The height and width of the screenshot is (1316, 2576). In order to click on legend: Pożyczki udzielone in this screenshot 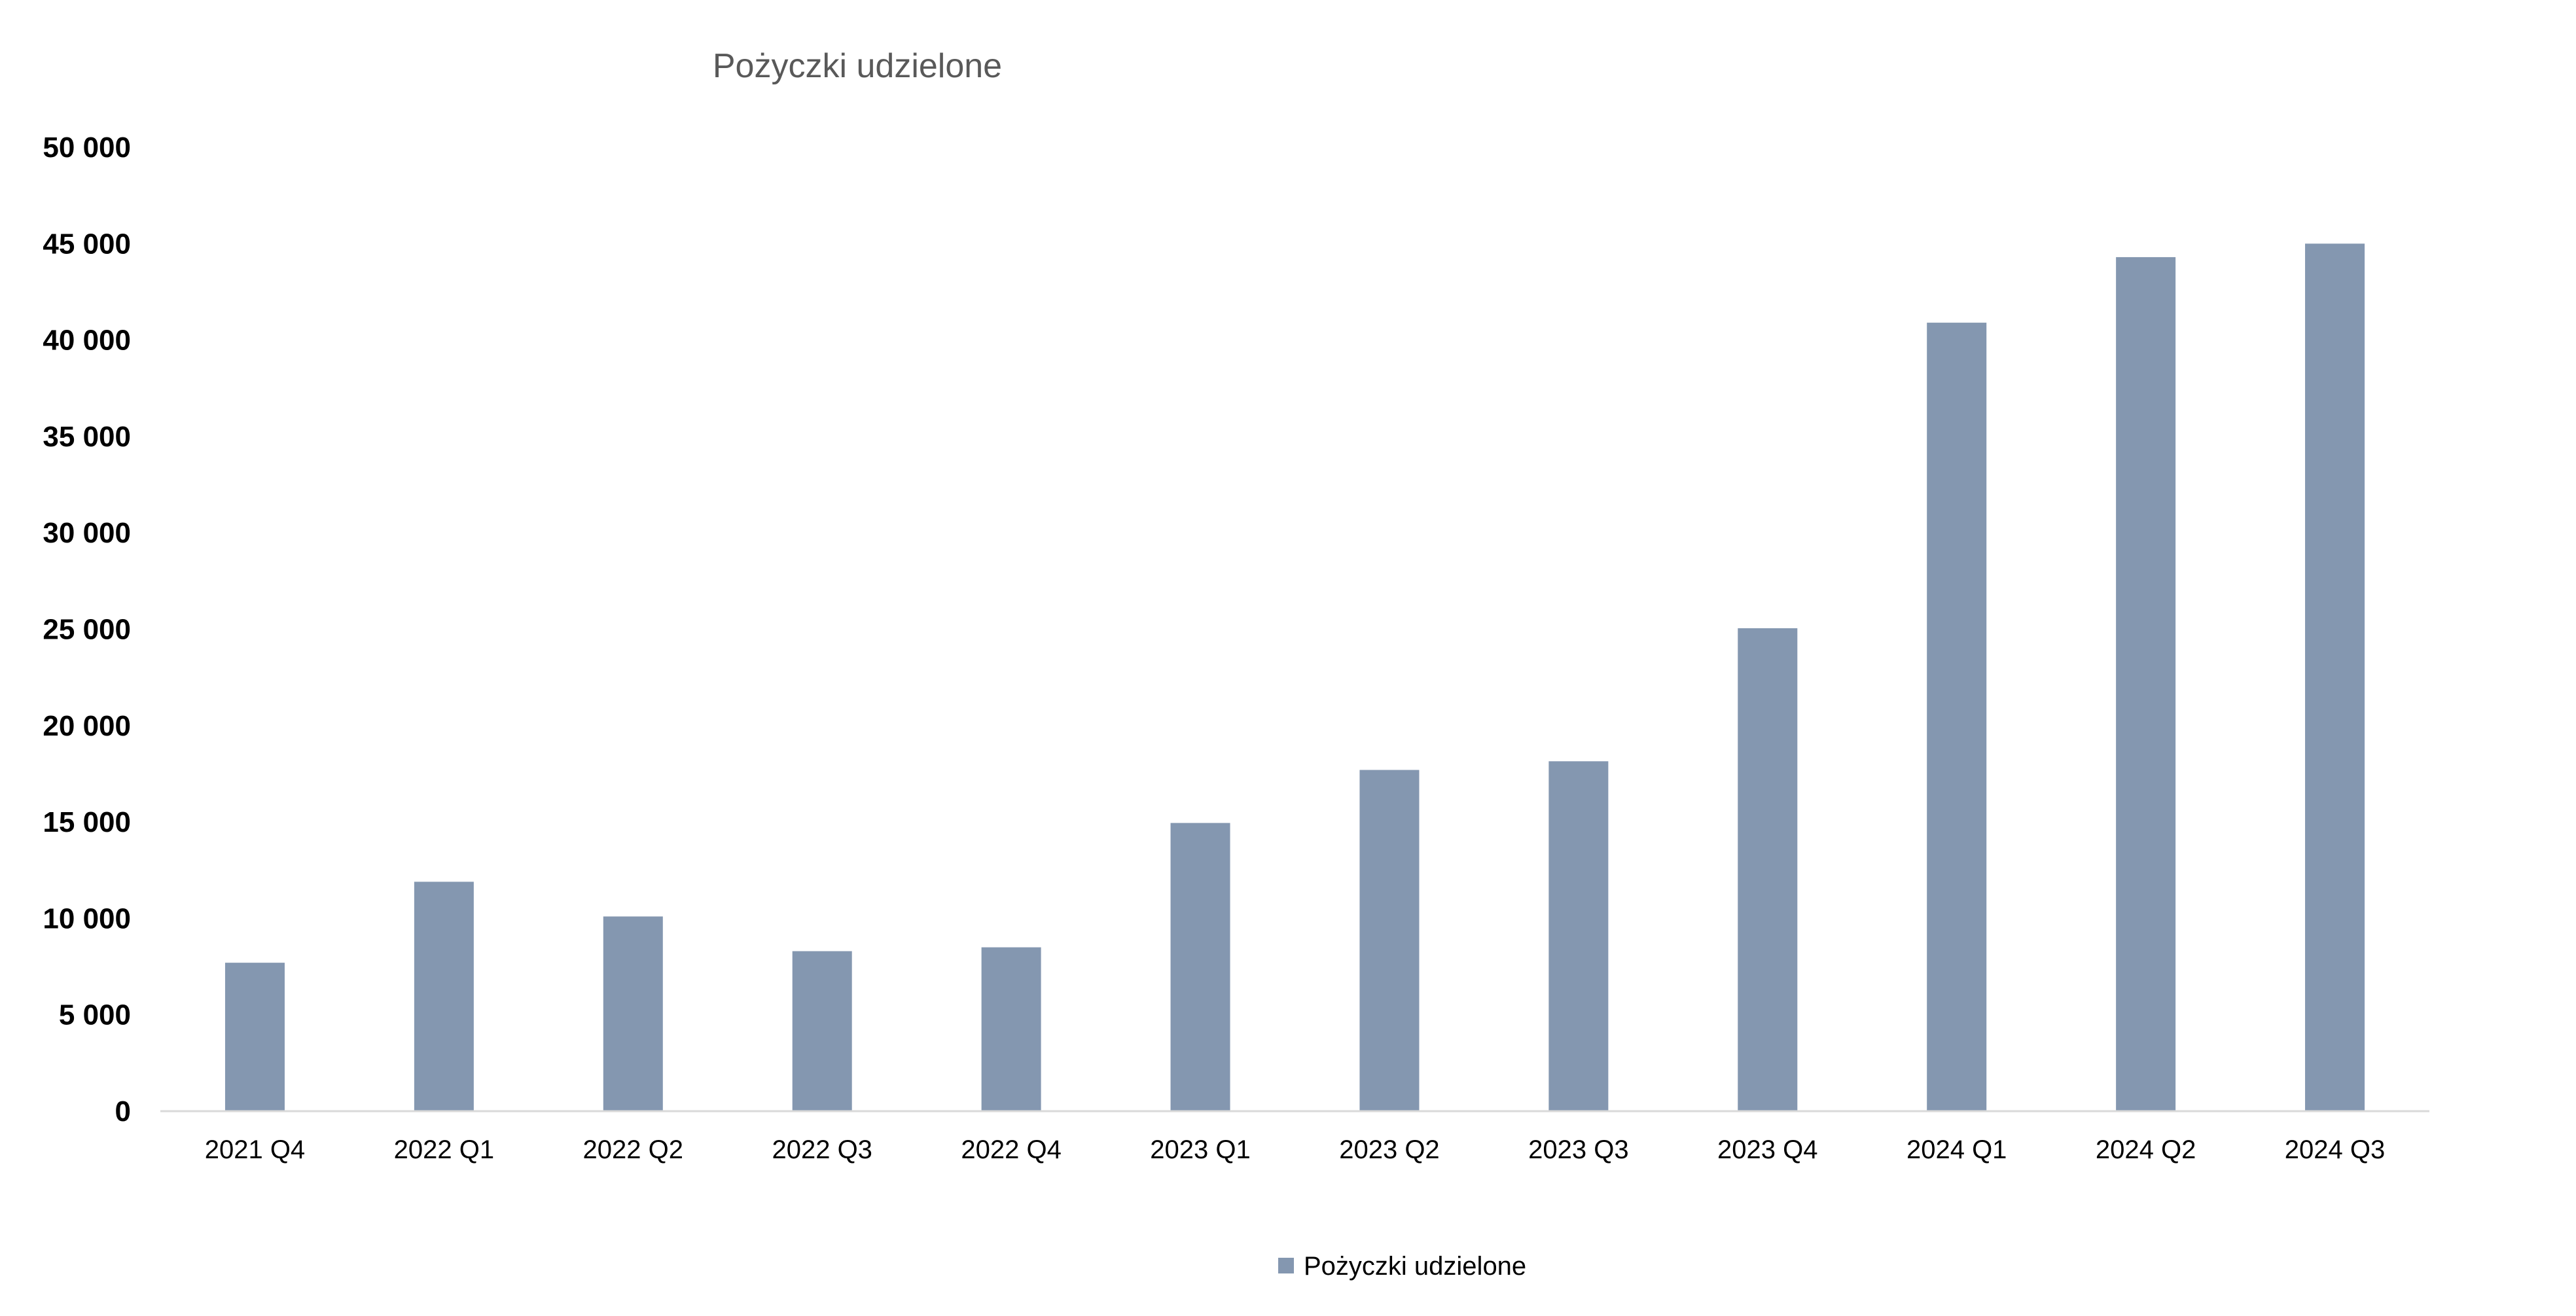, I will do `click(1402, 1266)`.